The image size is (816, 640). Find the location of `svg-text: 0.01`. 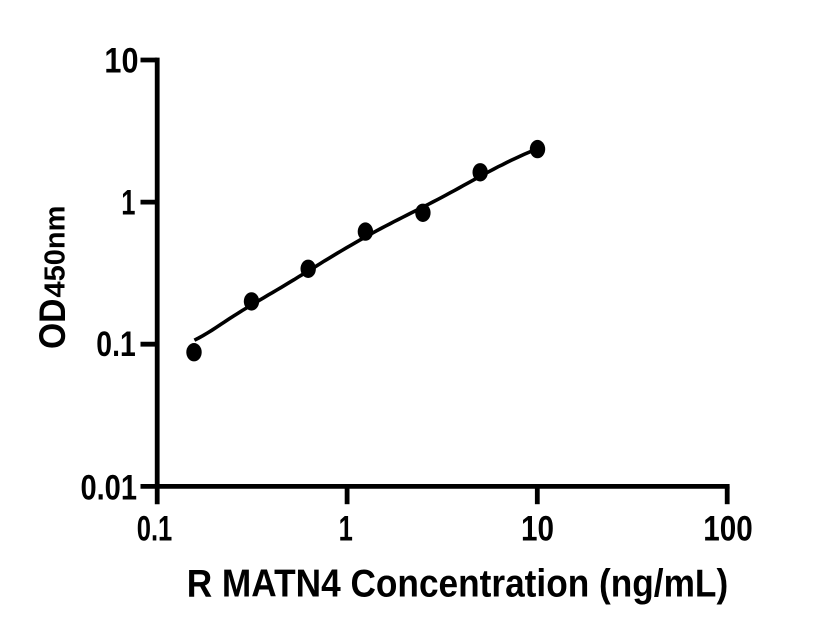

svg-text: 0.01 is located at coordinates (108, 487).